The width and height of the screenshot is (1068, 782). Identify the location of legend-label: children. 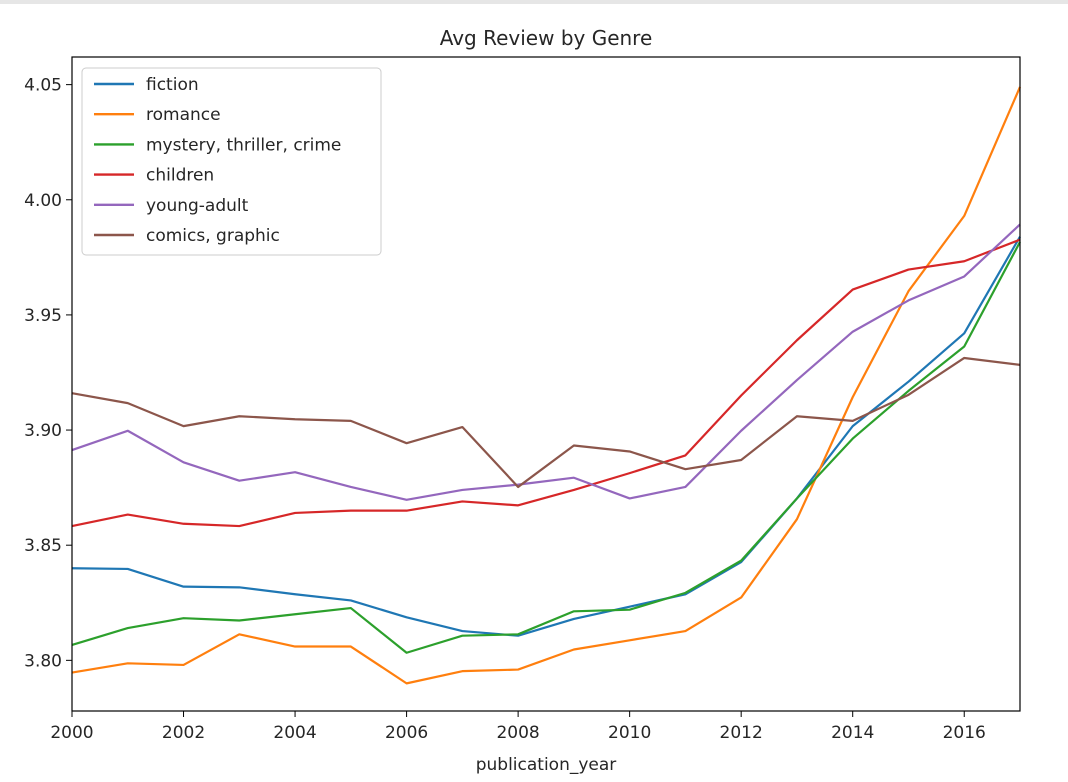
(180, 176).